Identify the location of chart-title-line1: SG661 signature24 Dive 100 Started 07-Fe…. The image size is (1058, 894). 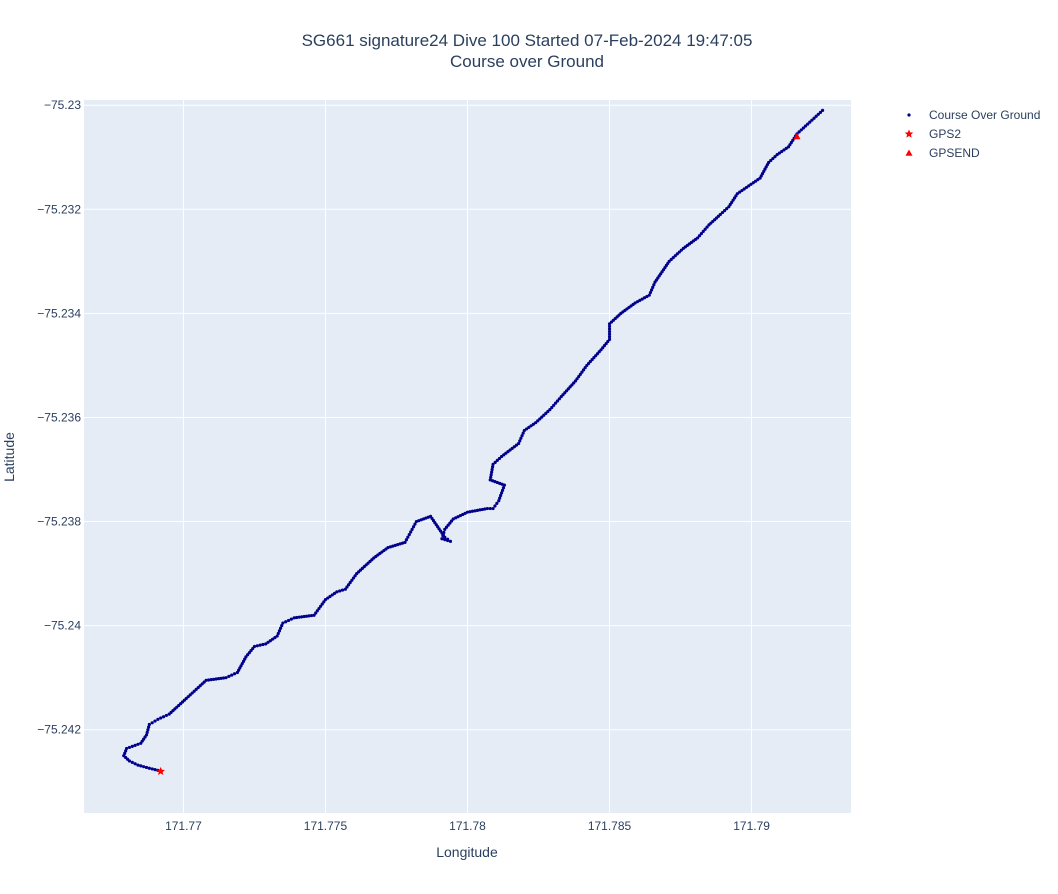
(527, 40).